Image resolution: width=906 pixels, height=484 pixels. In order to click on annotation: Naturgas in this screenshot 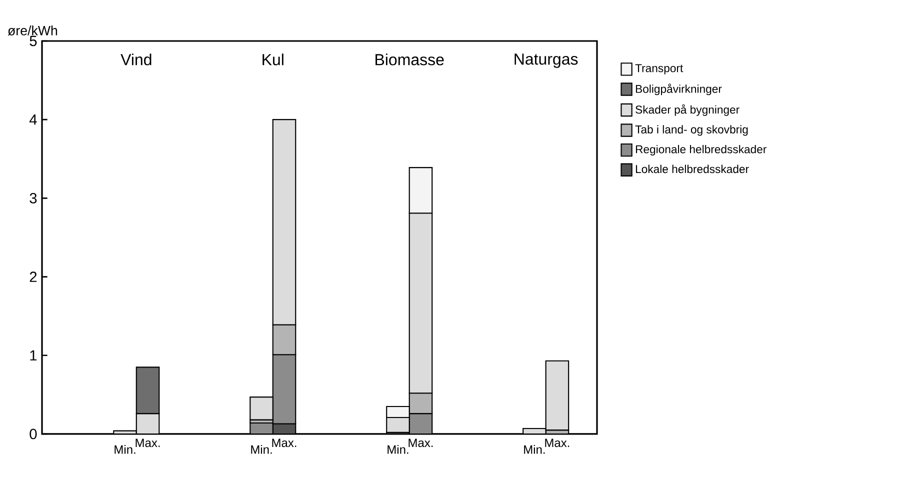, I will do `click(546, 61)`.